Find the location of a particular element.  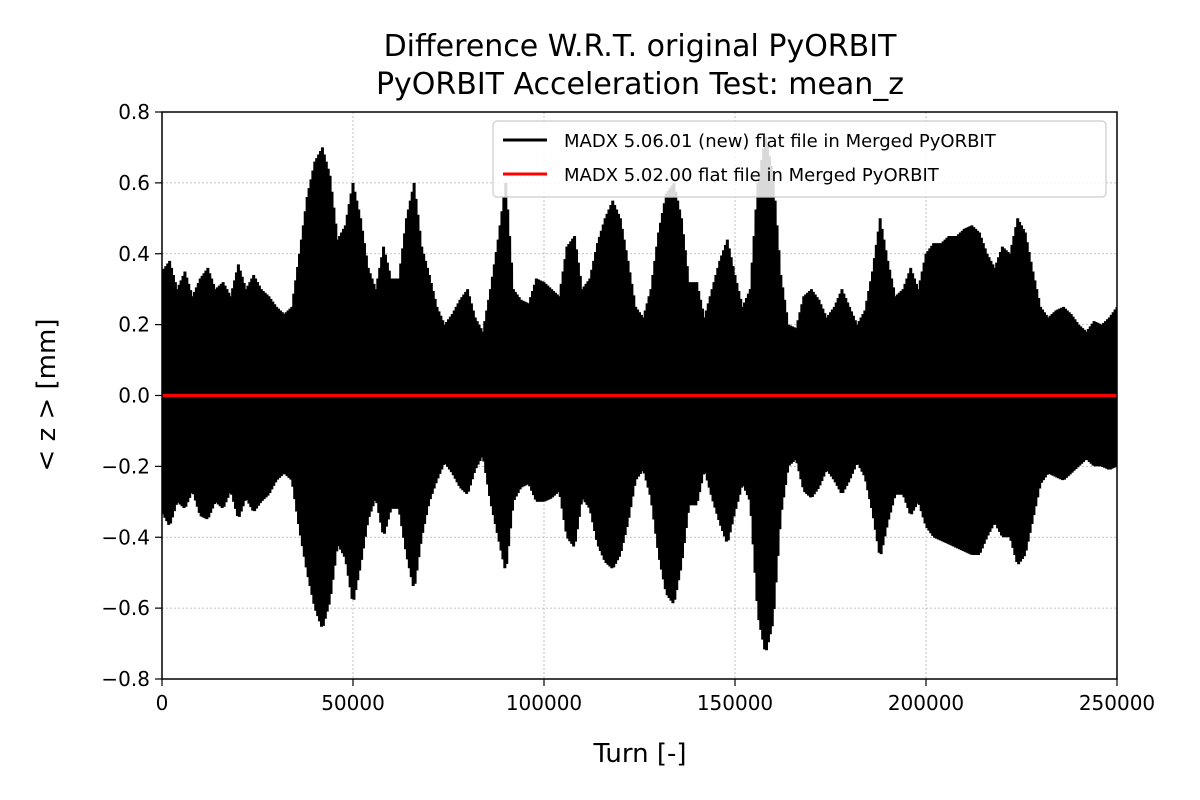

legend-label-1: MADX 5.02.00 flat file in Merged PyORBIT is located at coordinates (752, 175).